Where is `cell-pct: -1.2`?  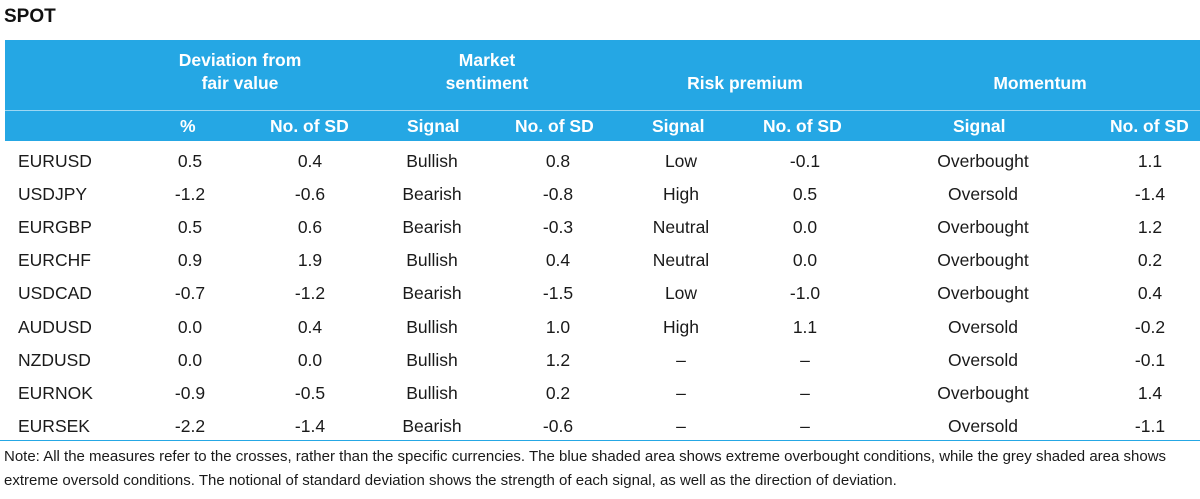 cell-pct: -1.2 is located at coordinates (190, 194).